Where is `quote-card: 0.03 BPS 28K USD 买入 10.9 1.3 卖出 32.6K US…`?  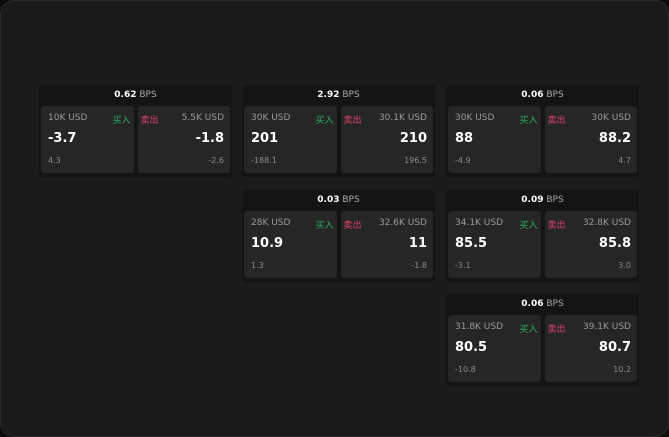
quote-card: 0.03 BPS 28K USD 买入 10.9 1.3 卖出 32.6K US… is located at coordinates (338, 236).